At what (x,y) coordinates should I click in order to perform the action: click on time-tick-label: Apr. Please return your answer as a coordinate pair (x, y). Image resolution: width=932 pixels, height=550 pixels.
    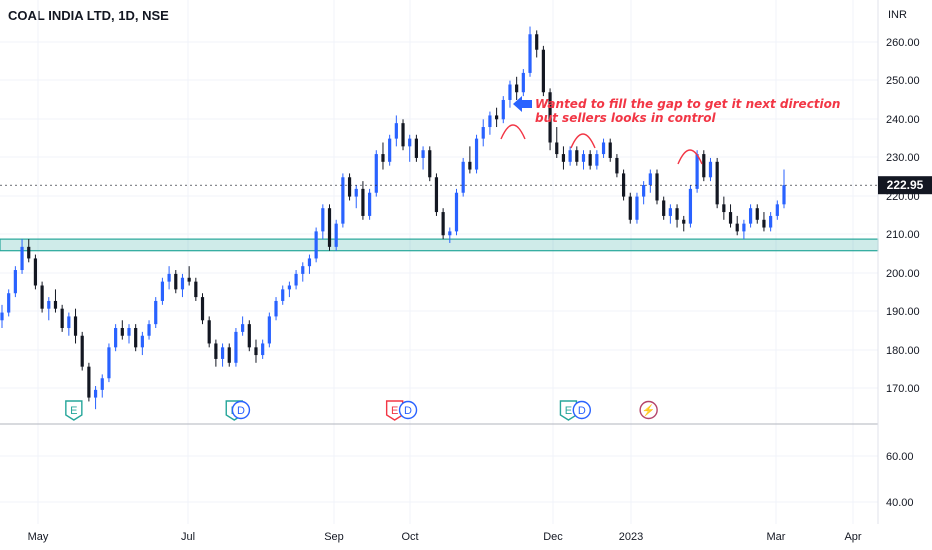
    Looking at the image, I should click on (852, 537).